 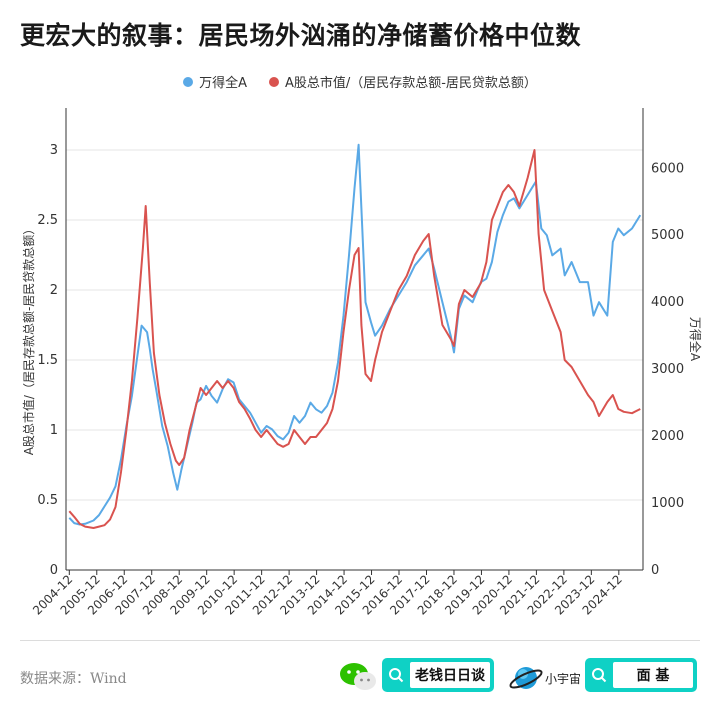 I want to click on y-left-tick-label: 0, so click(x=54, y=570).